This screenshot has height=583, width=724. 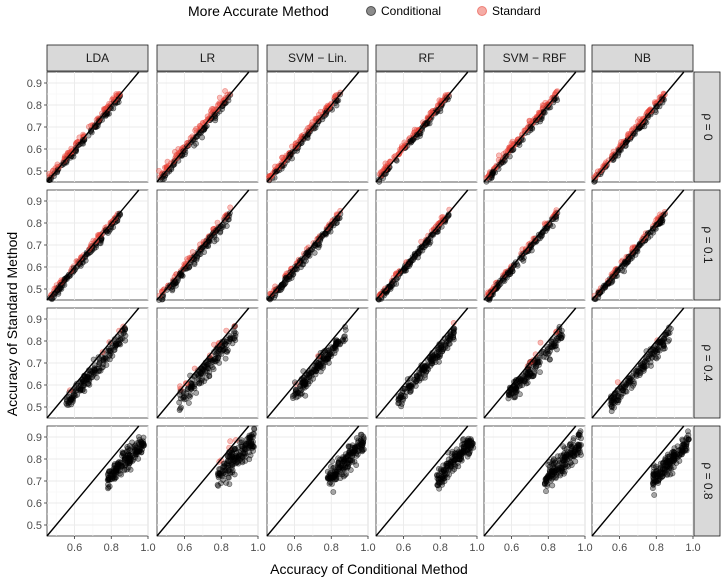 I want to click on column-strip, so click(x=317, y=58).